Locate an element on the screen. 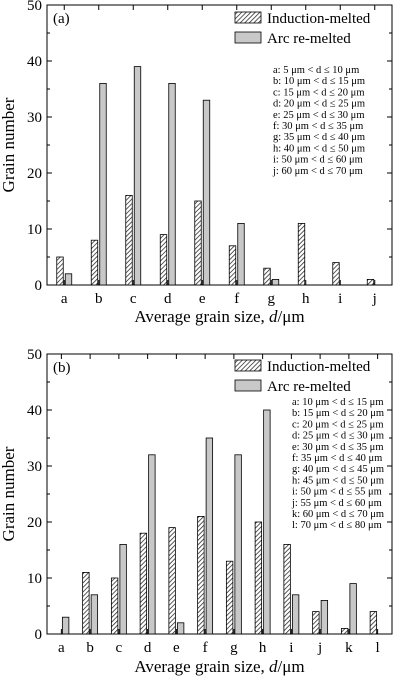 The image size is (400, 684). y-tick-label: 30 is located at coordinates (34, 467).